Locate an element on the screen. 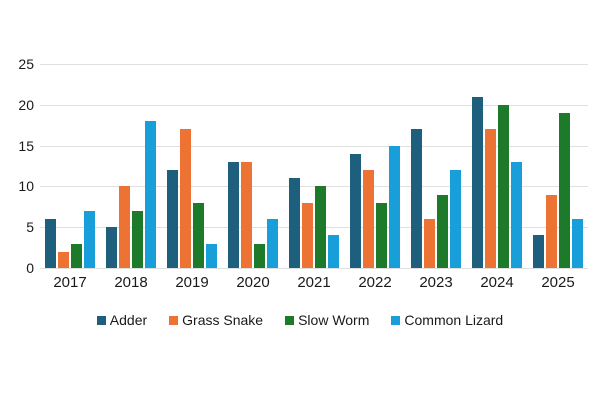  y-tick-label: 25 is located at coordinates (26, 64).